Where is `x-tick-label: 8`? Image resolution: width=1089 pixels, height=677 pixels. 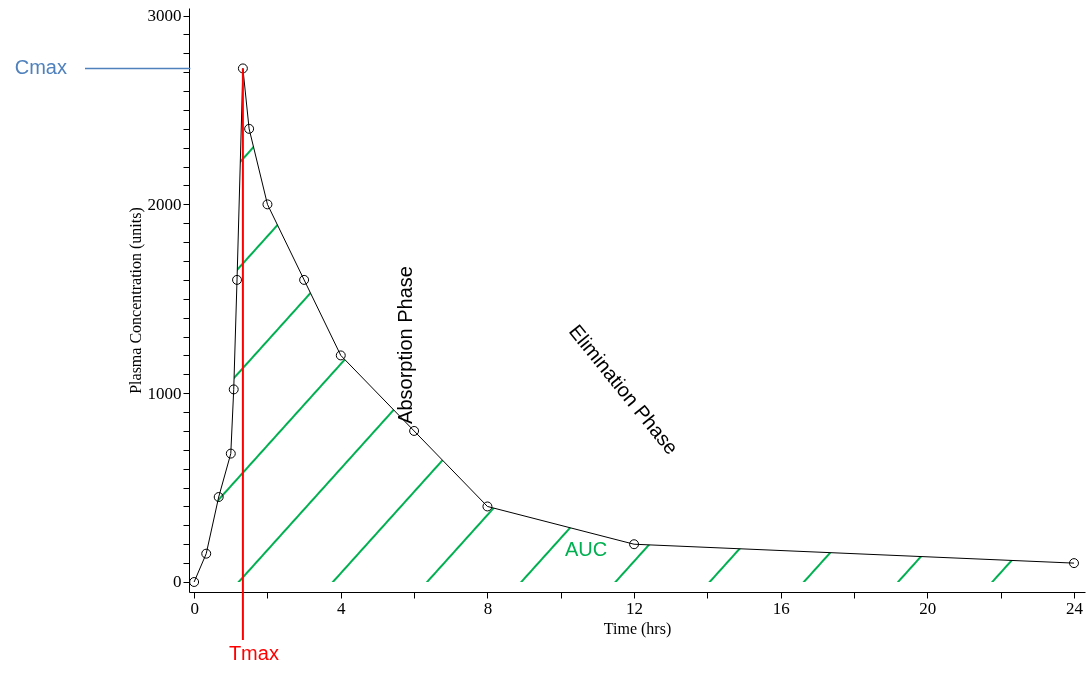 x-tick-label: 8 is located at coordinates (488, 608).